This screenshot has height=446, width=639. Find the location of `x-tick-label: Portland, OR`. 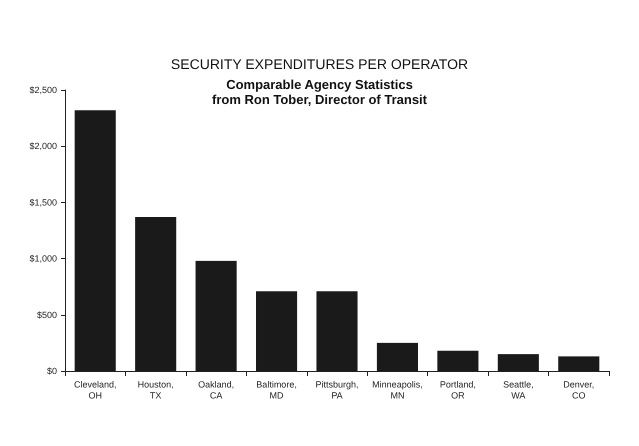

x-tick-label: Portland, OR is located at coordinates (458, 390).